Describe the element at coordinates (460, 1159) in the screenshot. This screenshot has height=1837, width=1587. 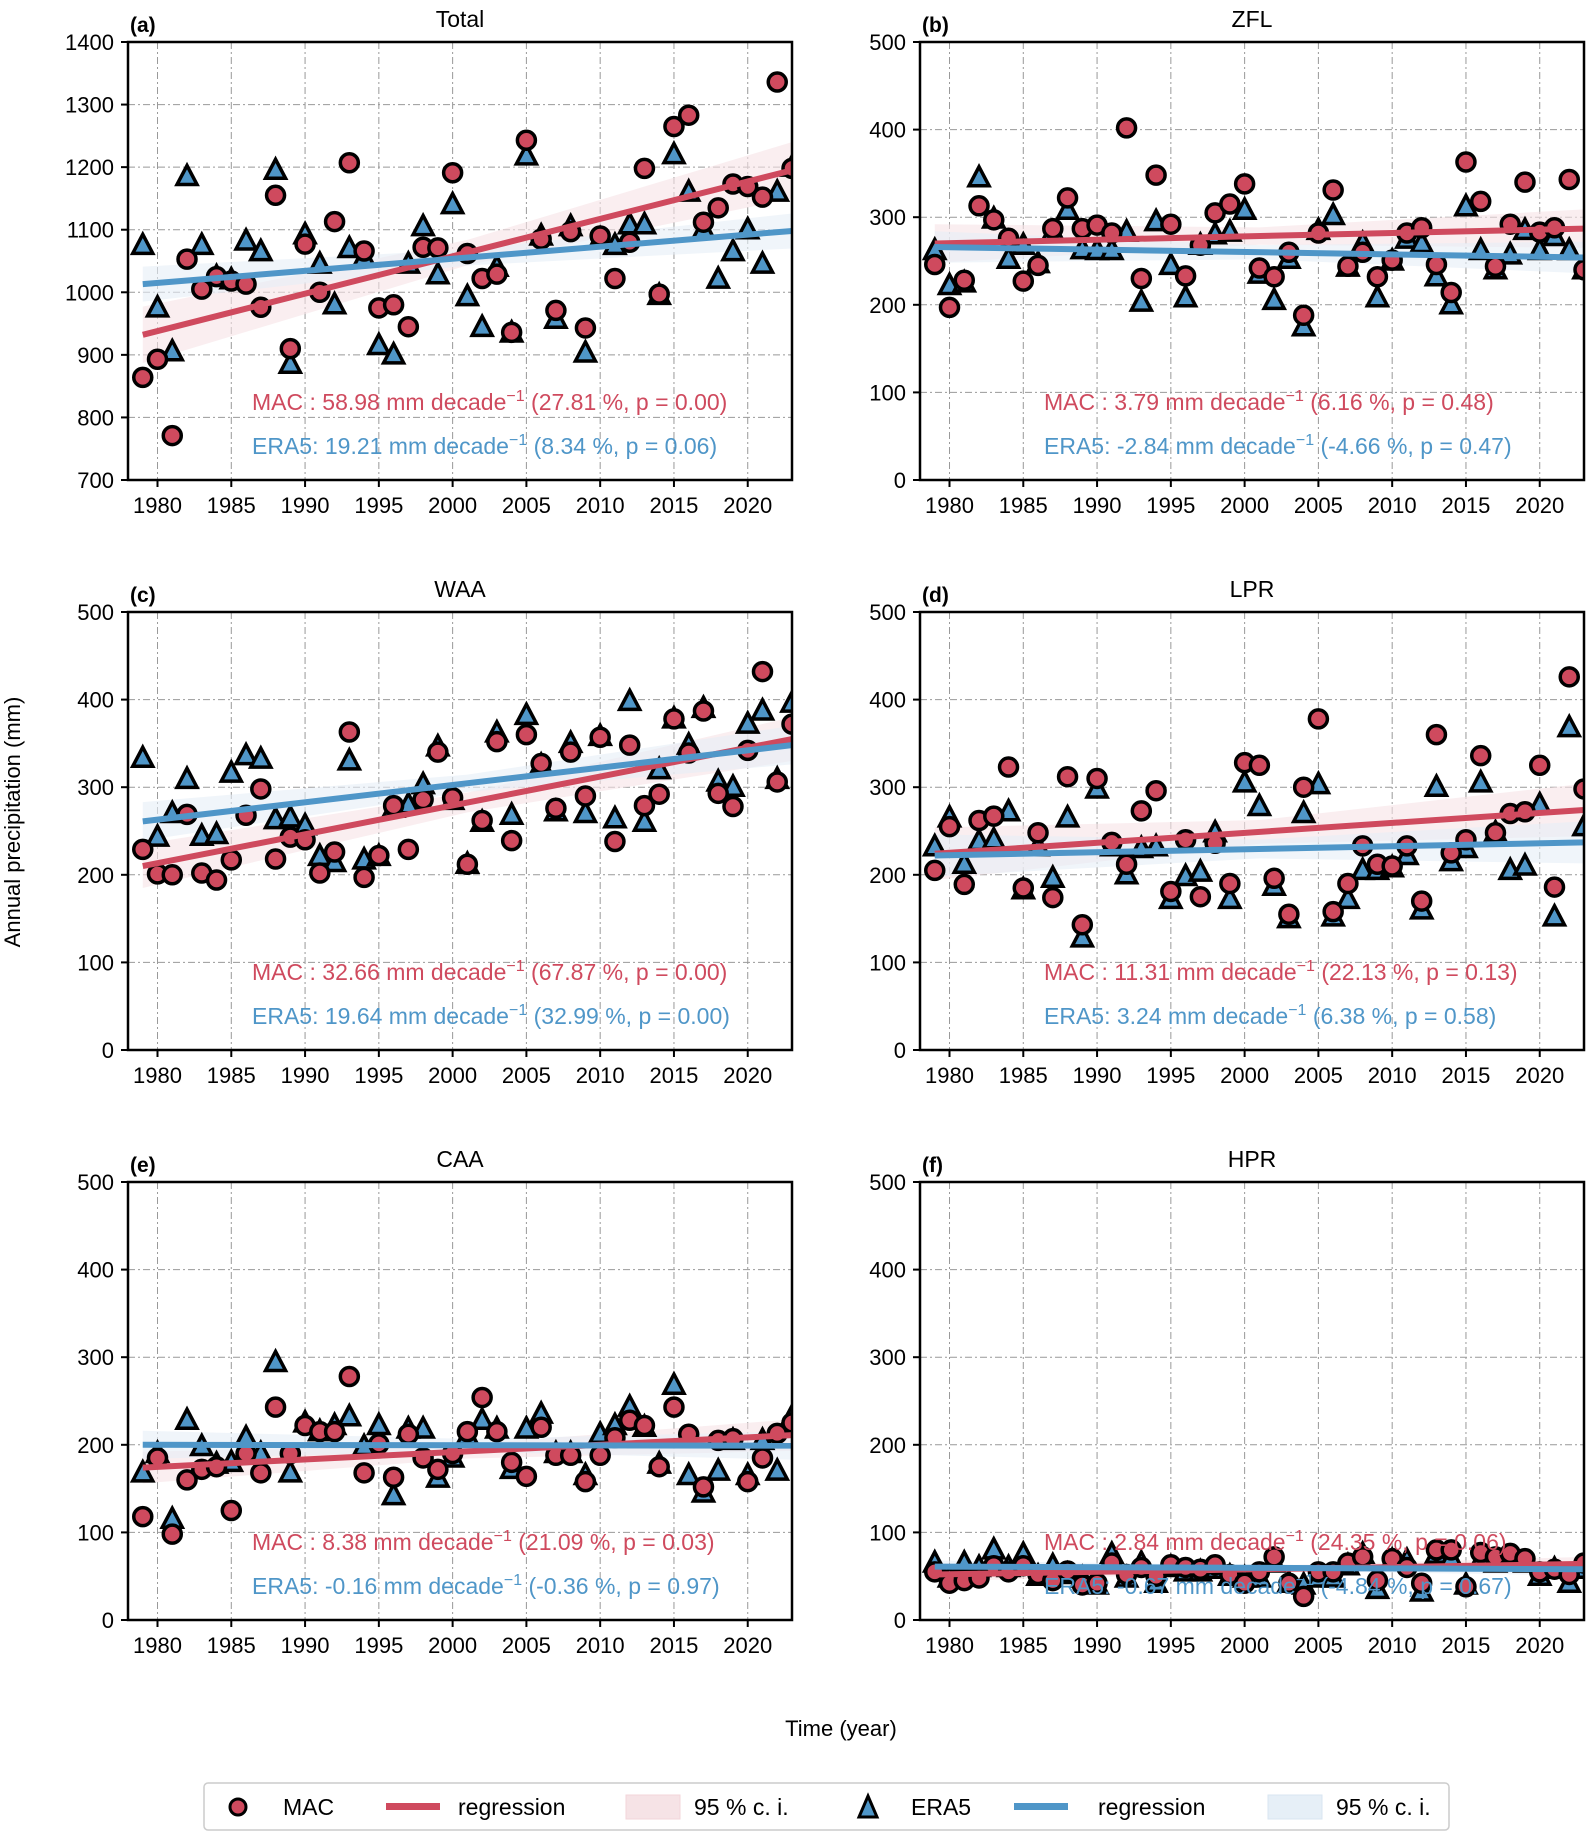
I see `panel-title: CAA` at that location.